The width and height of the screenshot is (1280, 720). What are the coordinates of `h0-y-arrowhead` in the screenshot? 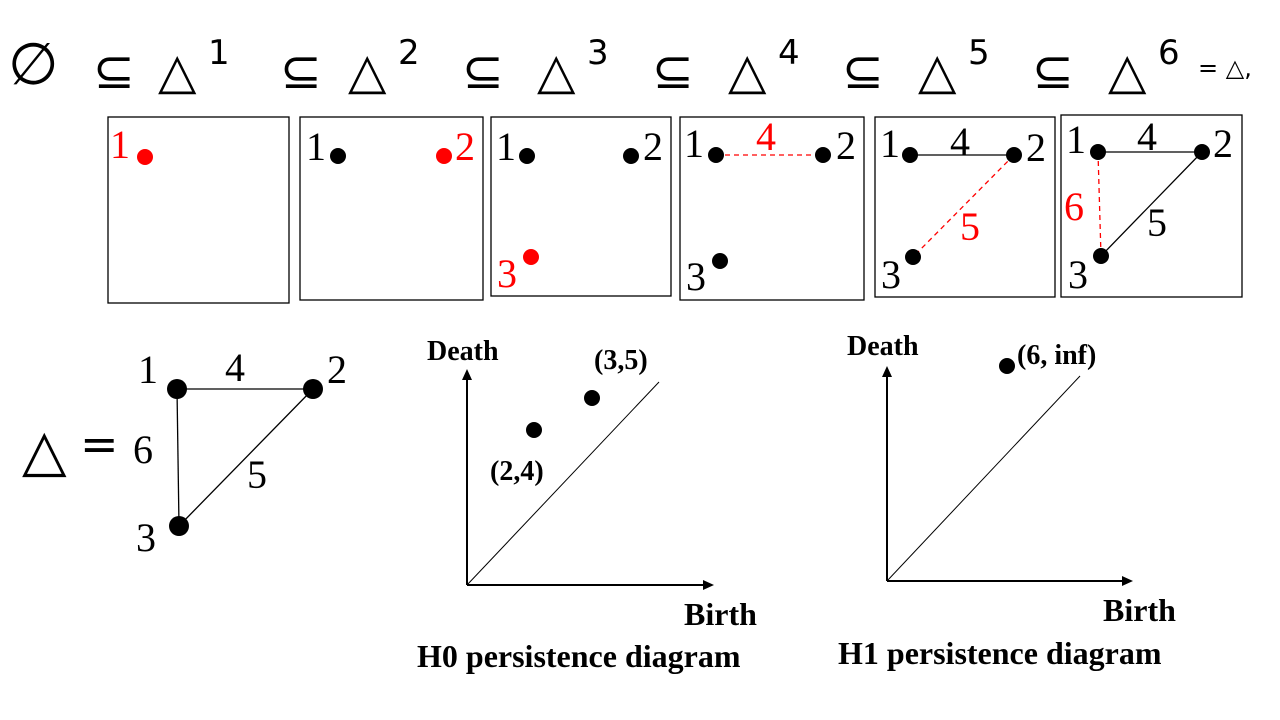 It's located at (467, 374).